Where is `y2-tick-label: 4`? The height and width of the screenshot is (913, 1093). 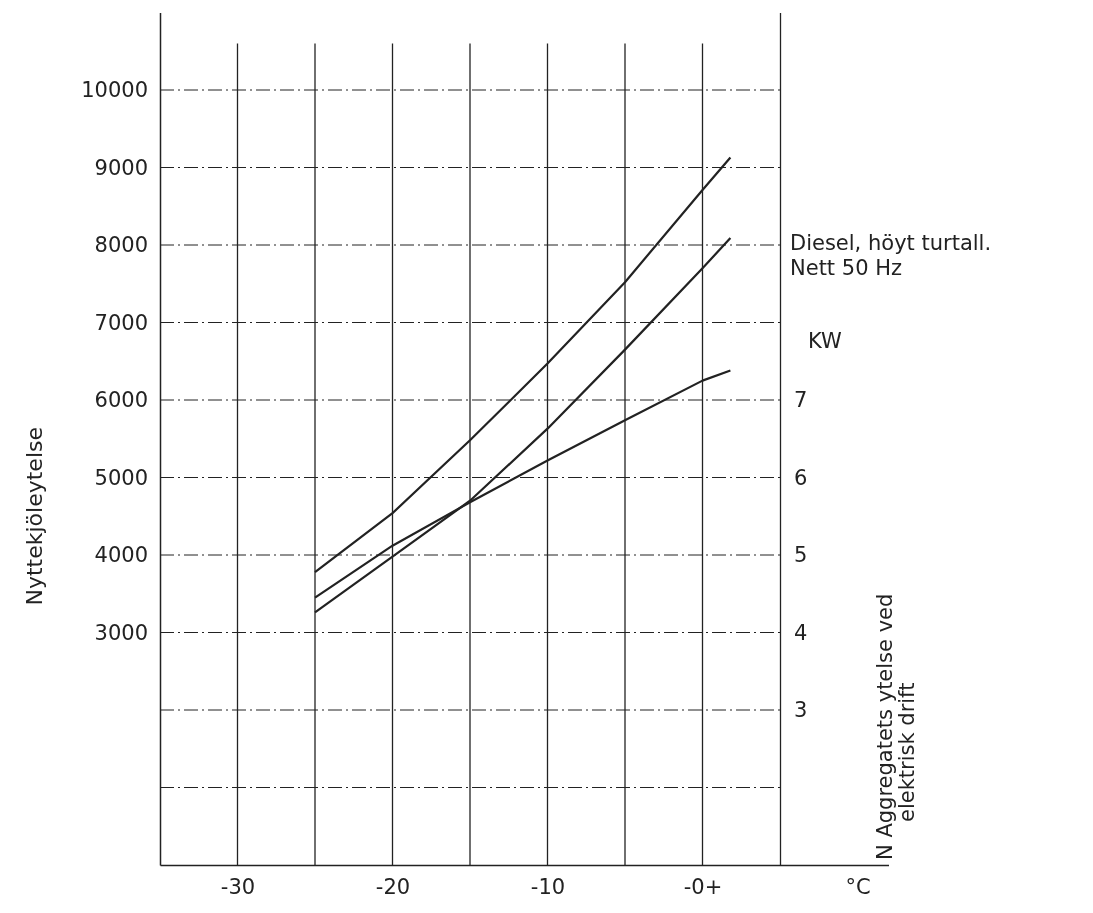
y2-tick-label: 4 is located at coordinates (801, 632).